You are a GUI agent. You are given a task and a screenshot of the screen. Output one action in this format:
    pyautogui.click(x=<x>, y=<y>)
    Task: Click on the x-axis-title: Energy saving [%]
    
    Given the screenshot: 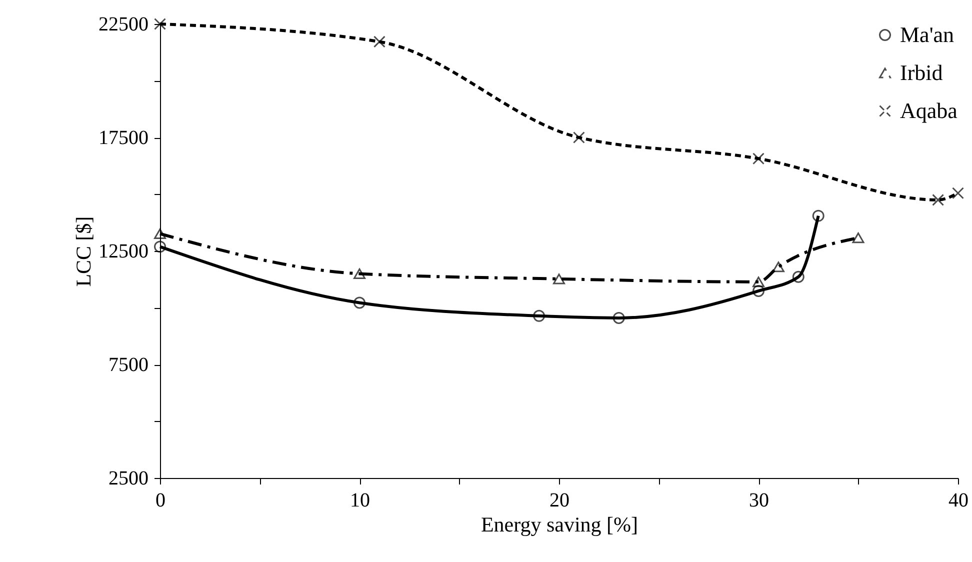 What is the action you would take?
    pyautogui.click(x=559, y=524)
    